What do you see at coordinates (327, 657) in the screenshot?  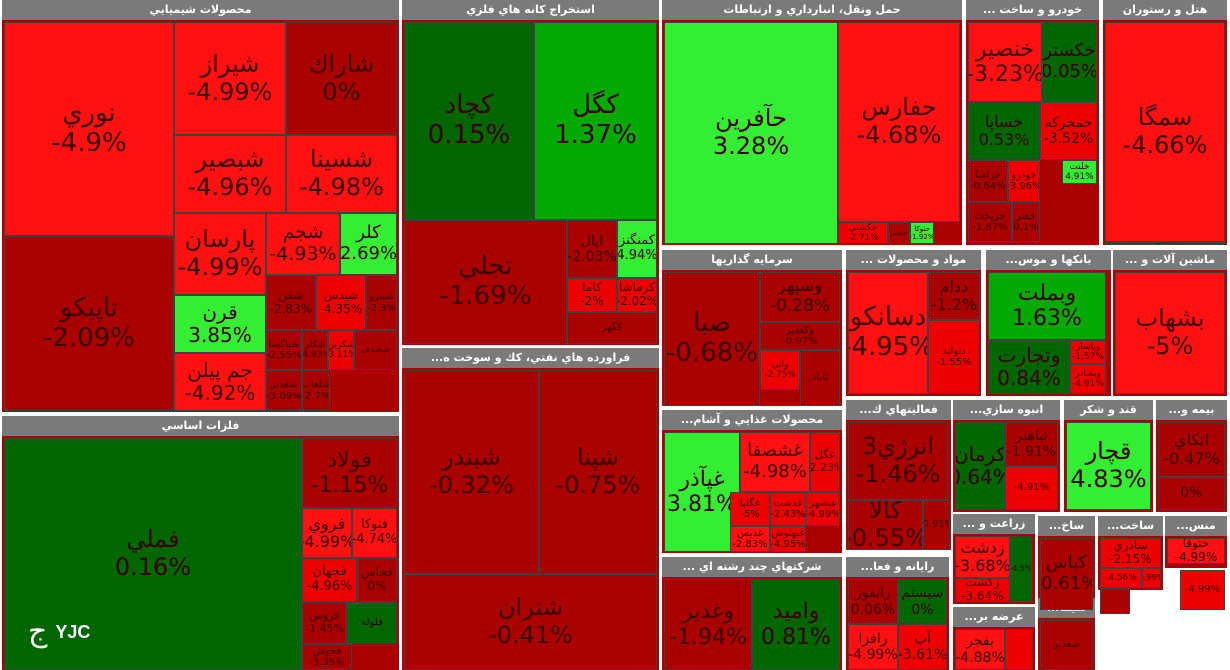 I see `stock-tile: فجوش -3.35%` at bounding box center [327, 657].